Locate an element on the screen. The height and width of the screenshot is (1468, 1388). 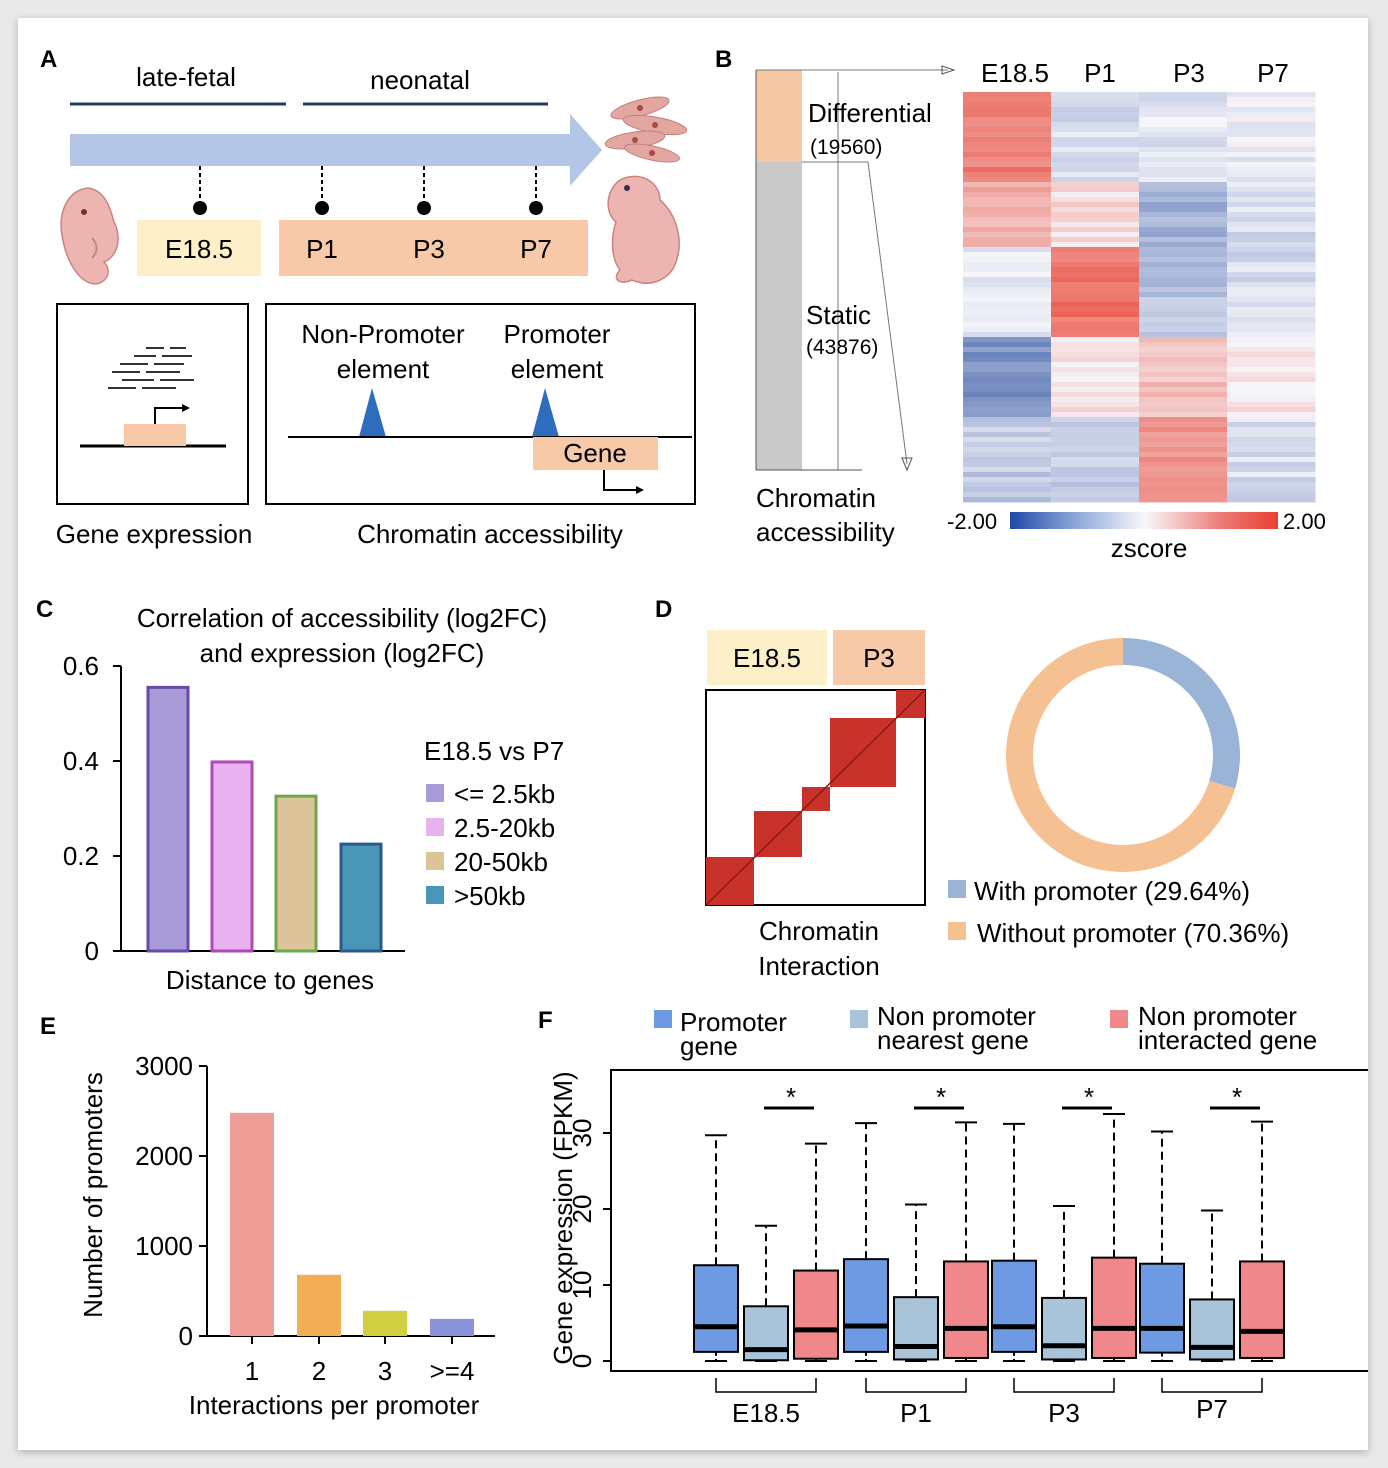
legend-nearest-line1: Non promoter is located at coordinates (956, 1016).